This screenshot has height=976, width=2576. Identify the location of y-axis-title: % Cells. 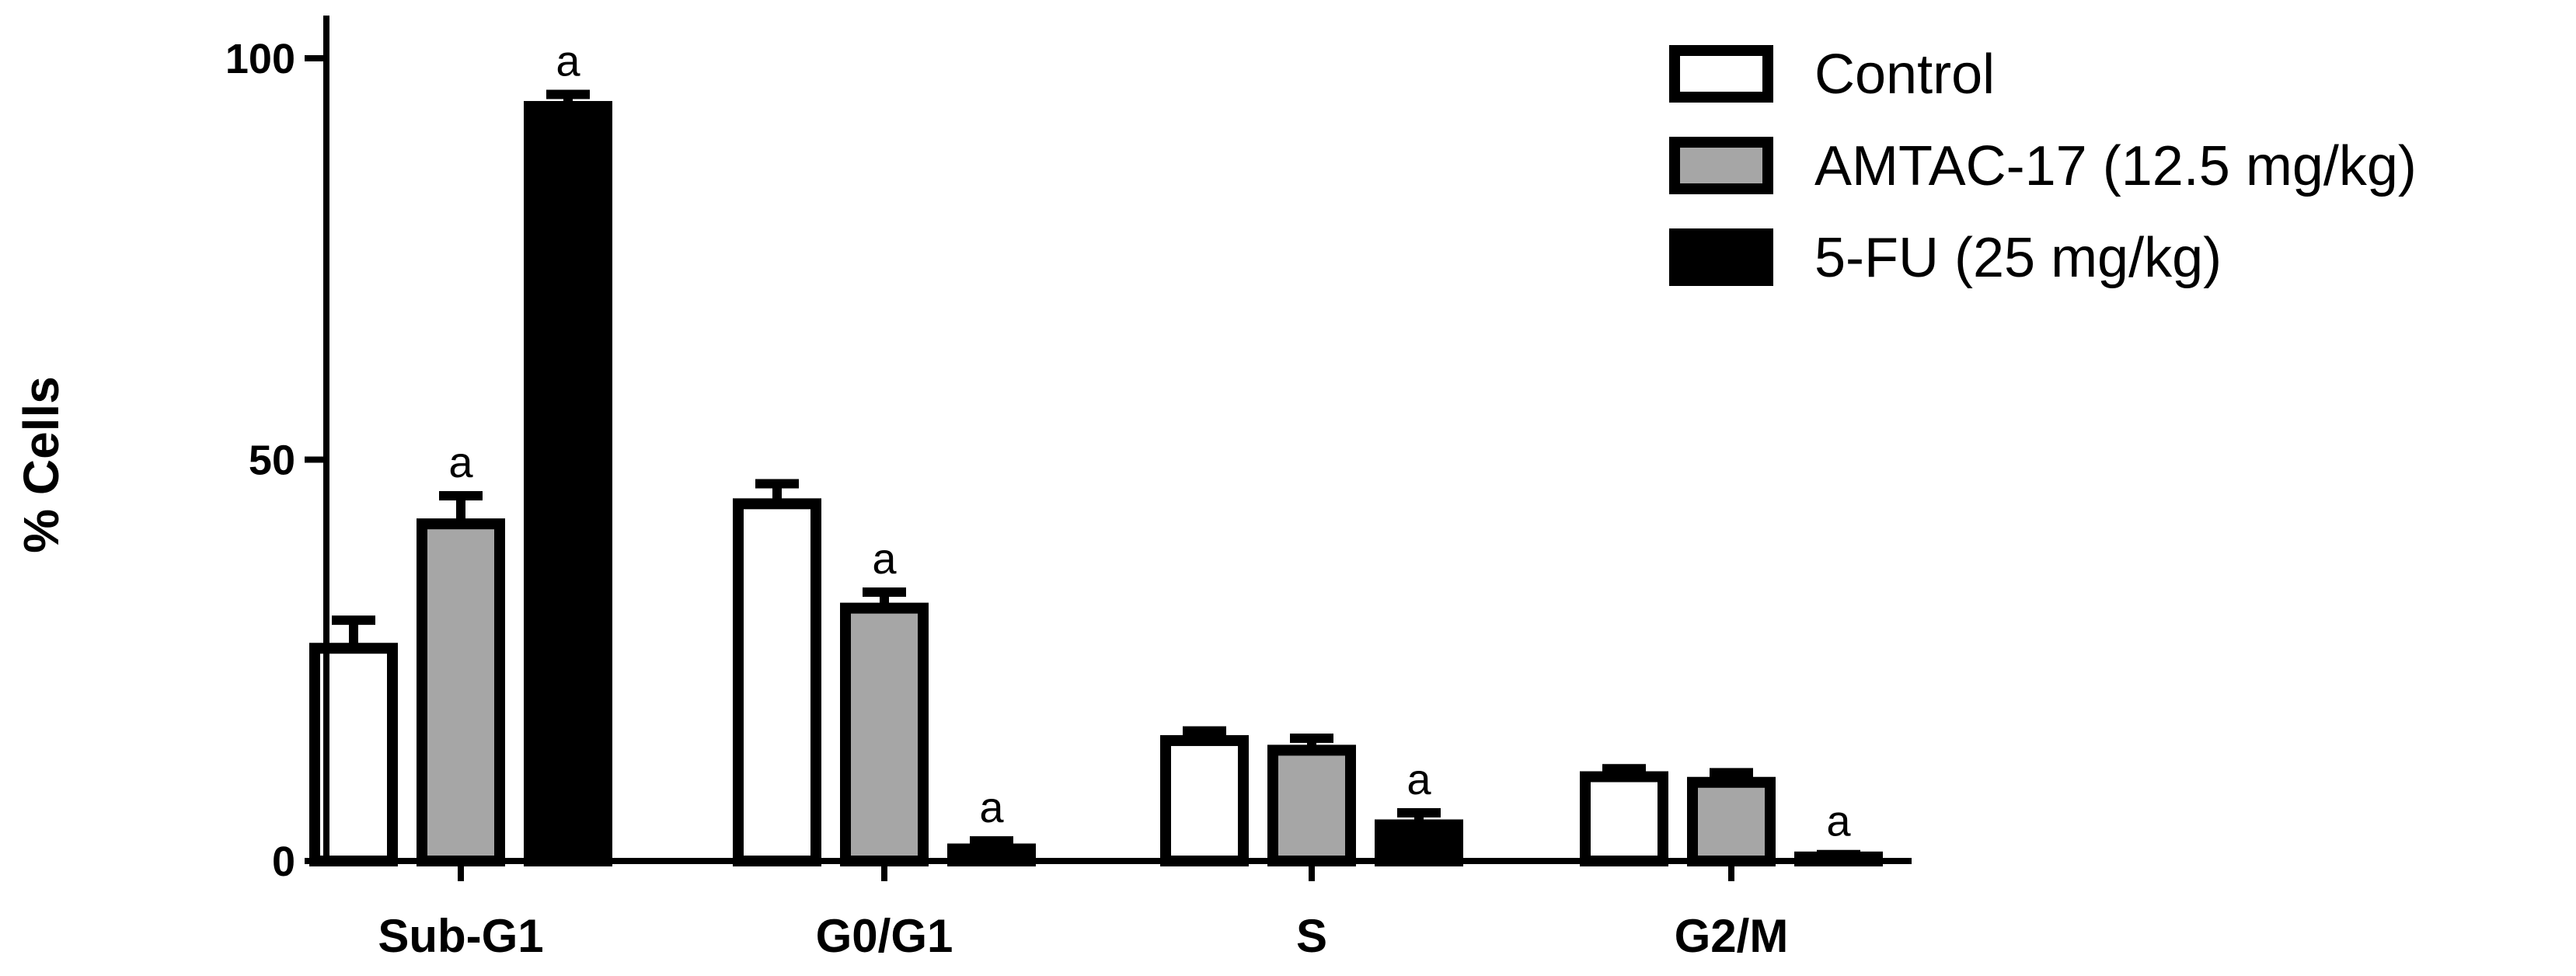
(41, 465).